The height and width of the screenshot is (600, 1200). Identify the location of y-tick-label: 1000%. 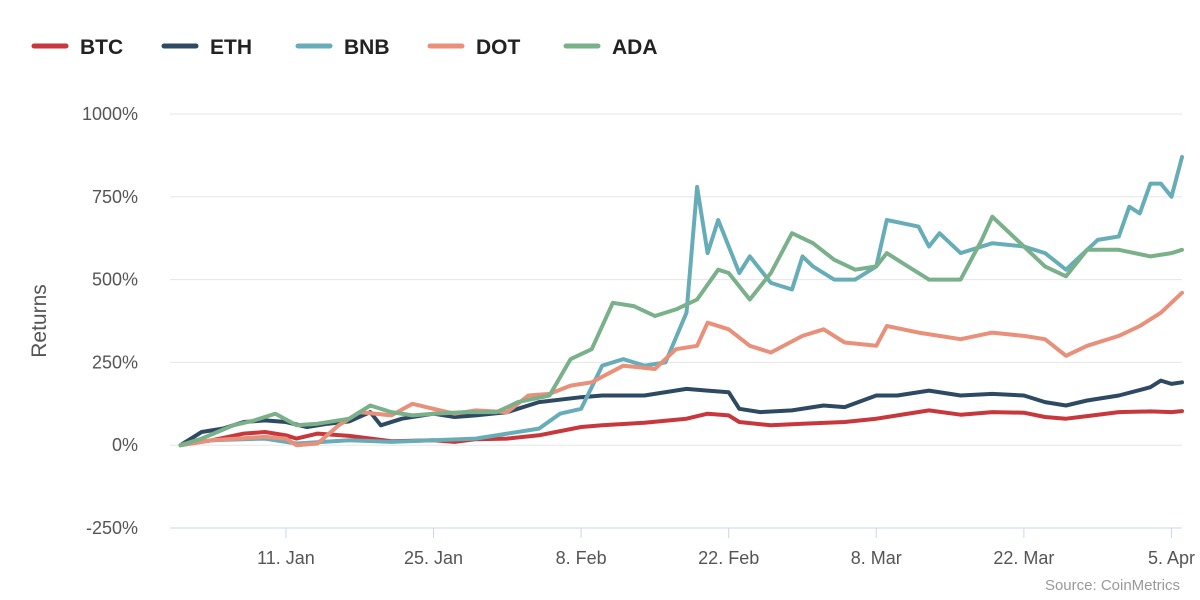
(110, 114).